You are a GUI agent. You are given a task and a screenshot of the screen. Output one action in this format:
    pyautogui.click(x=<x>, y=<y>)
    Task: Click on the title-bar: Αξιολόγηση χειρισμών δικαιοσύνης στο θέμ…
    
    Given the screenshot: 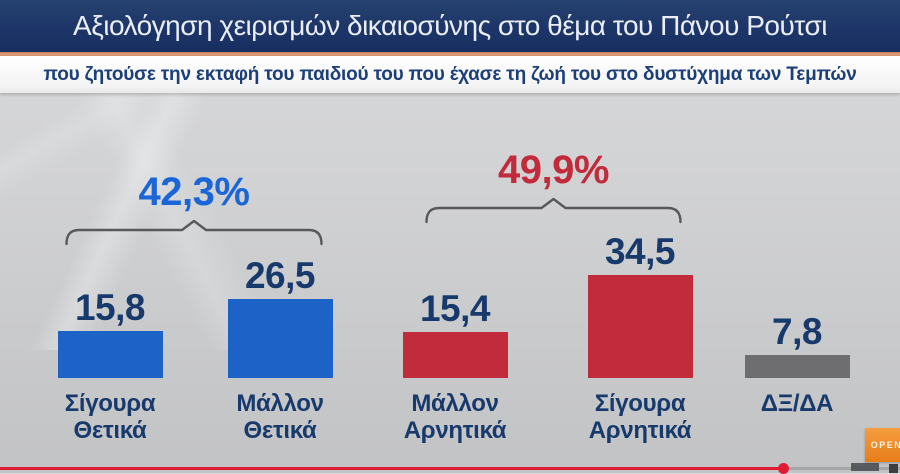 What is the action you would take?
    pyautogui.click(x=450, y=26)
    